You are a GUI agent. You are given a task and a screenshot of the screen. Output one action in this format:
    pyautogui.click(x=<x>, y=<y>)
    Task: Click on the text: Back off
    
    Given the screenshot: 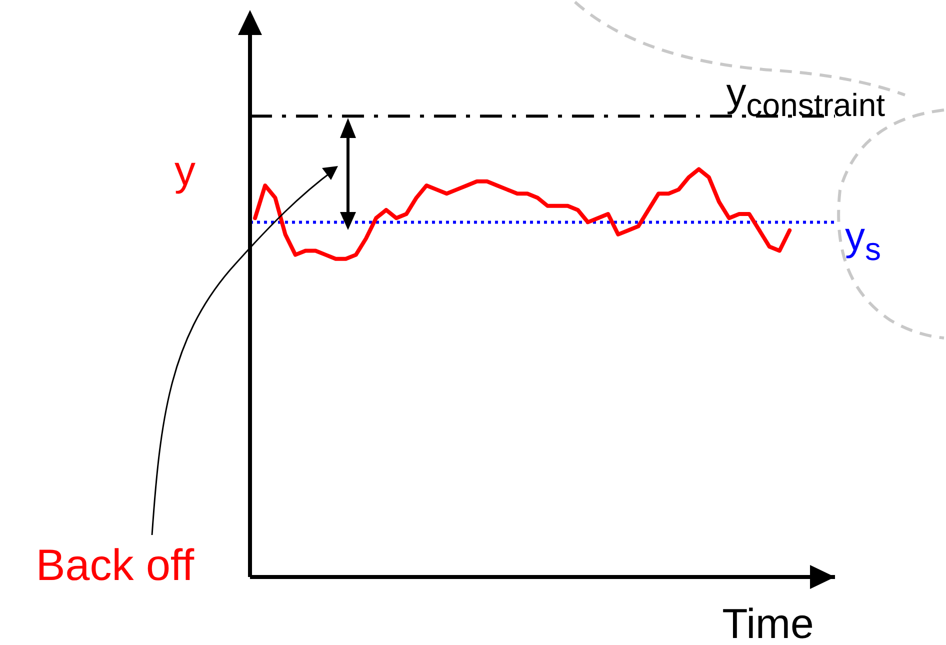 What is the action you would take?
    pyautogui.click(x=115, y=565)
    